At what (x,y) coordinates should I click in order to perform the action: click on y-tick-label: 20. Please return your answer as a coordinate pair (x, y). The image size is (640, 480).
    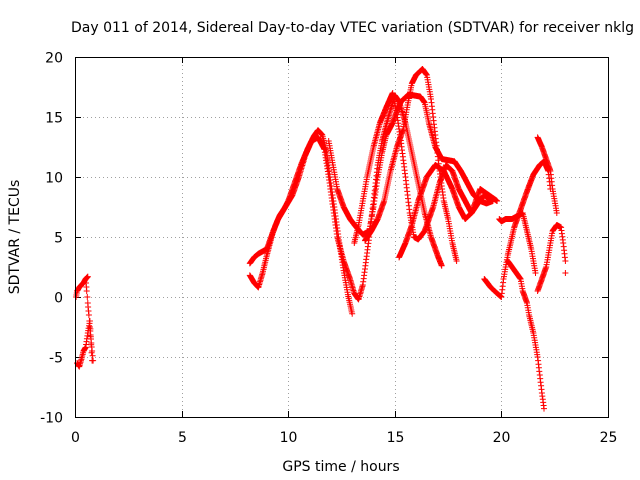
    Looking at the image, I should click on (54, 59).